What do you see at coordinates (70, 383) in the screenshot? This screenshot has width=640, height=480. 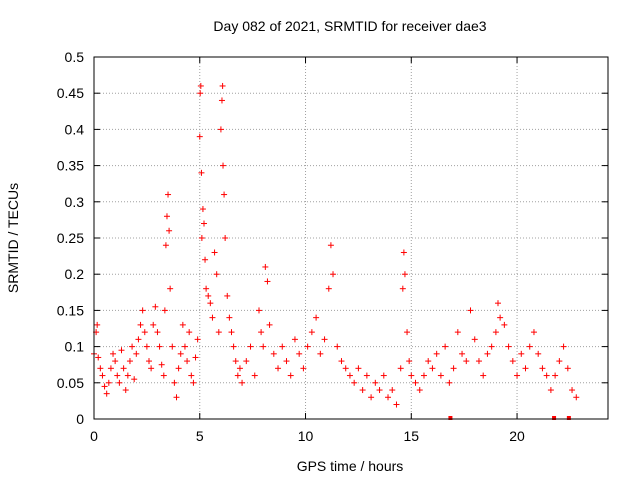 I see `y-tick-label: 0.05` at bounding box center [70, 383].